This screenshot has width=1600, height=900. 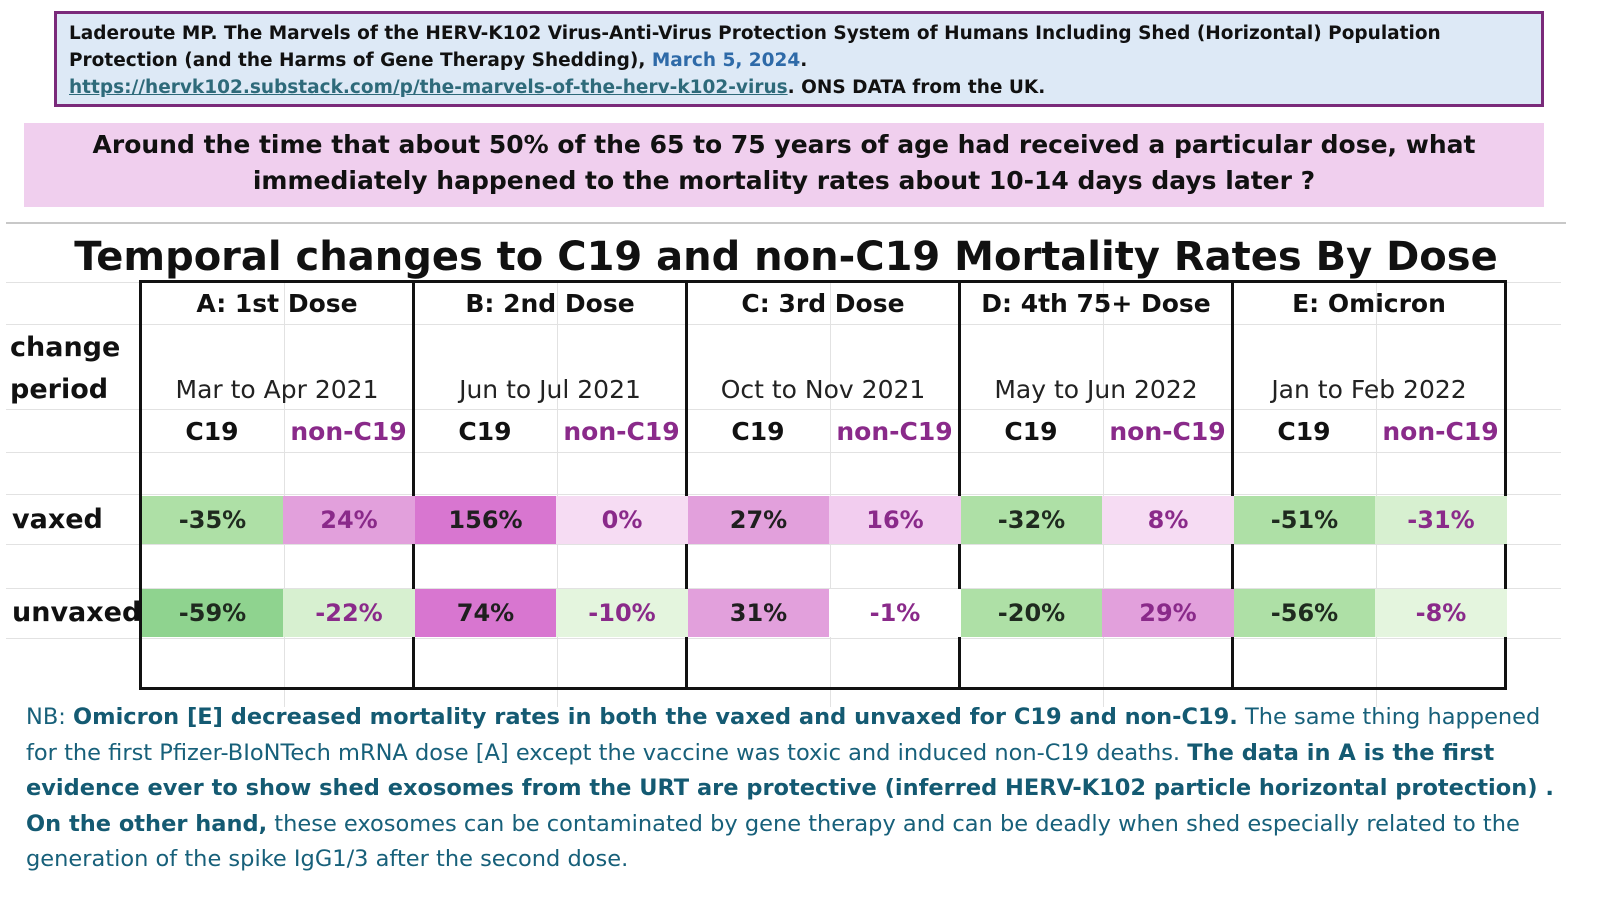 What do you see at coordinates (485, 613) in the screenshot?
I see `cell-b-unvaxed-c19: 74%` at bounding box center [485, 613].